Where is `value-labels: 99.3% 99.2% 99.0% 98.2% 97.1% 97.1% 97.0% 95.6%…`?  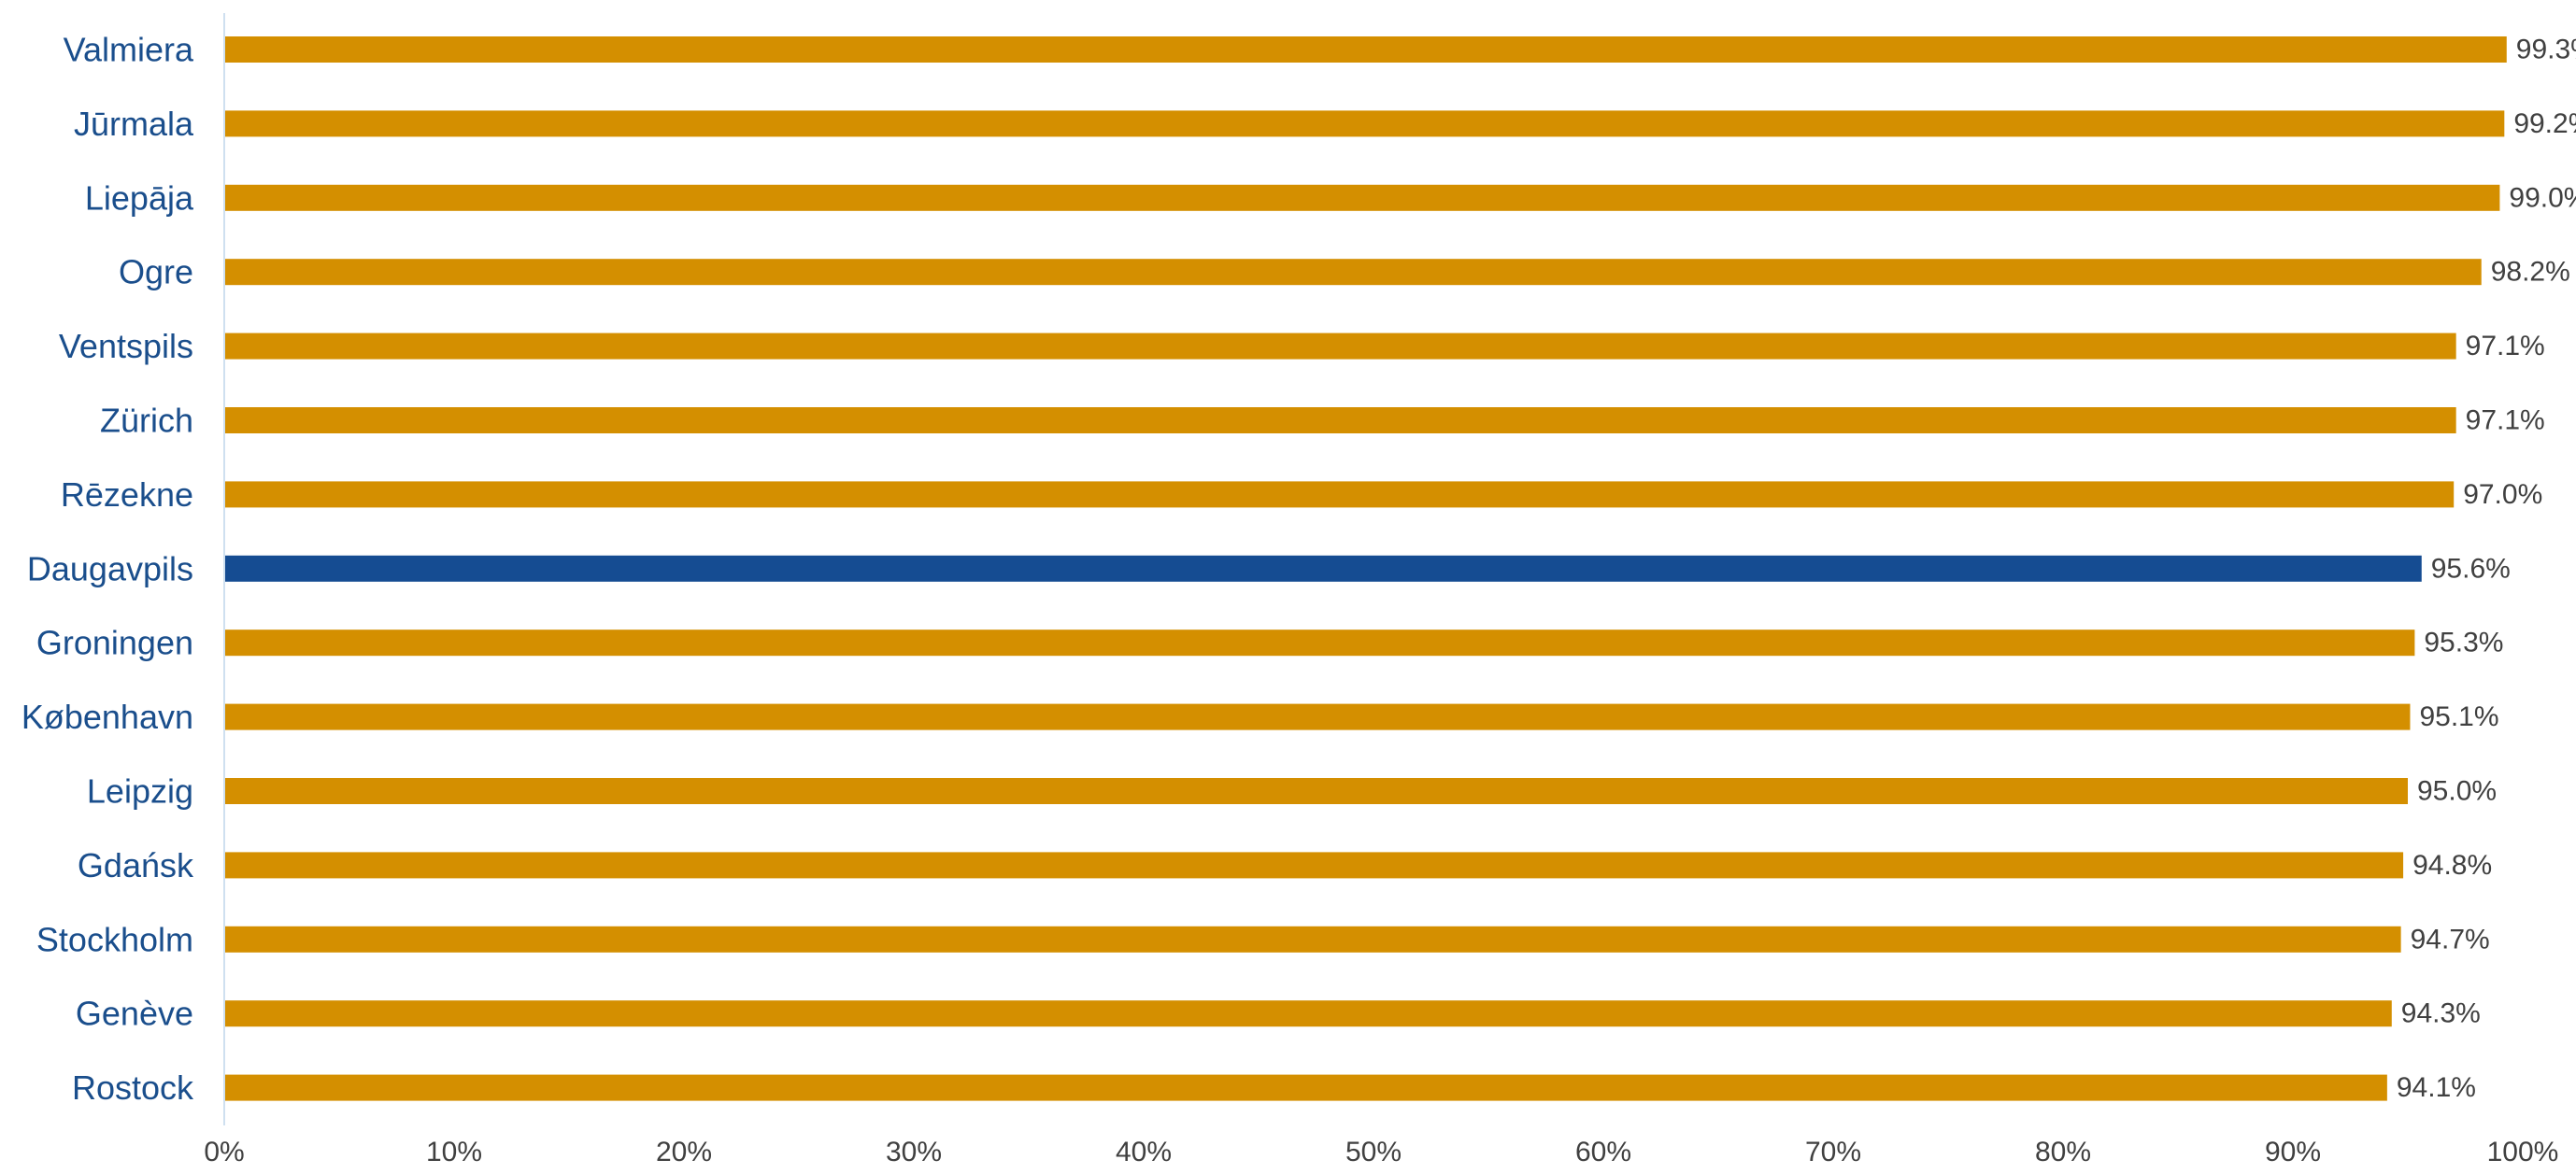
value-labels: 99.3% 99.2% 99.0% 98.2% 97.1% 97.1% 97.0% 95.6%… is located at coordinates (2487, 570).